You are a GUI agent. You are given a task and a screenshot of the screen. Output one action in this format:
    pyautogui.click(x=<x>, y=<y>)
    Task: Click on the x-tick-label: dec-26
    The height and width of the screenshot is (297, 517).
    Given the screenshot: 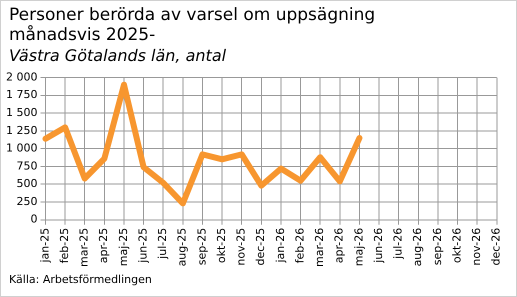 What is the action you would take?
    pyautogui.click(x=496, y=247)
    